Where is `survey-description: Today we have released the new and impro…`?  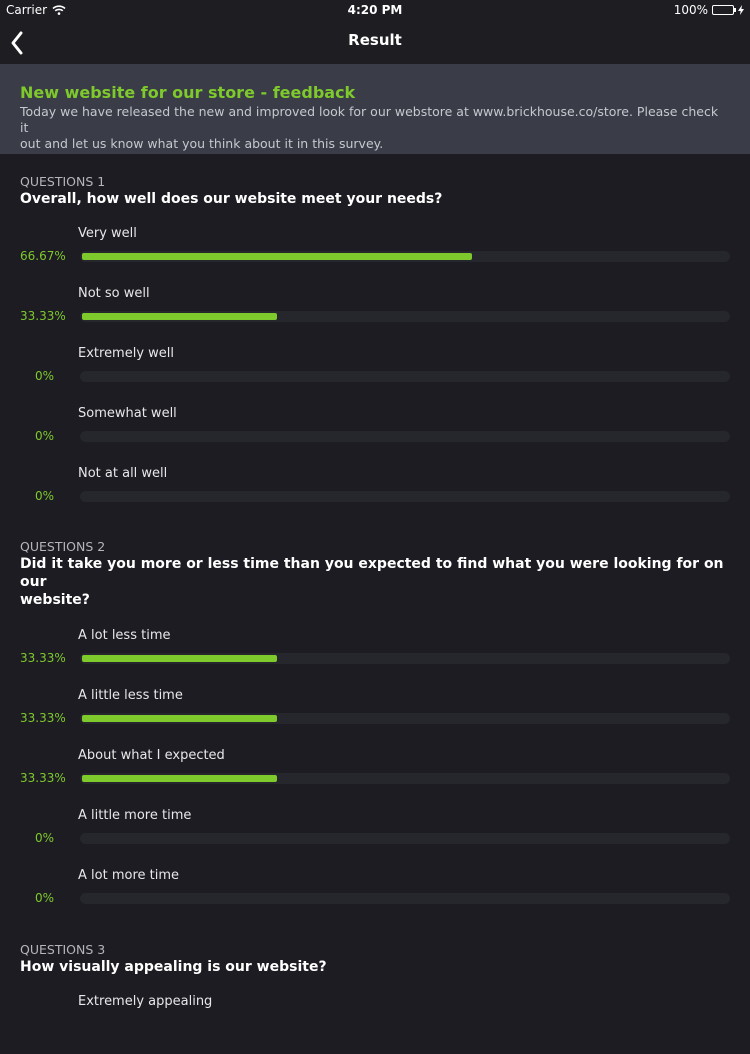 survey-description: Today we have released the new and impro… is located at coordinates (375, 128).